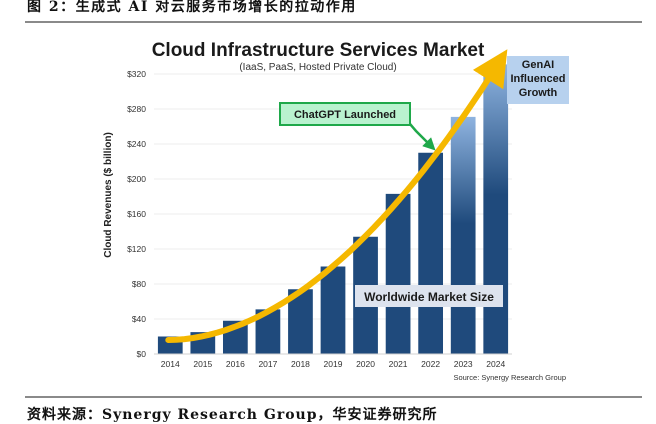 The width and height of the screenshot is (656, 424). I want to click on chatgpt-annotation-label: ChatGPT Launched, so click(345, 115).